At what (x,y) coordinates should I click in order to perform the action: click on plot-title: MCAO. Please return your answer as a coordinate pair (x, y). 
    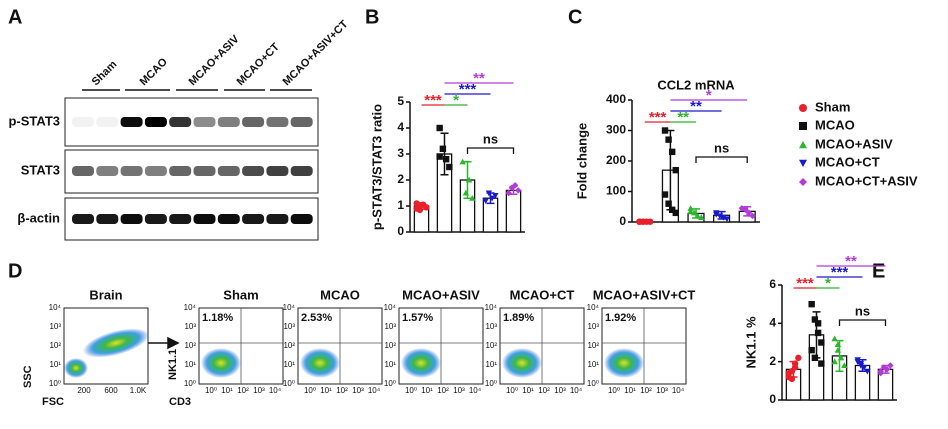
    Looking at the image, I should click on (340, 294).